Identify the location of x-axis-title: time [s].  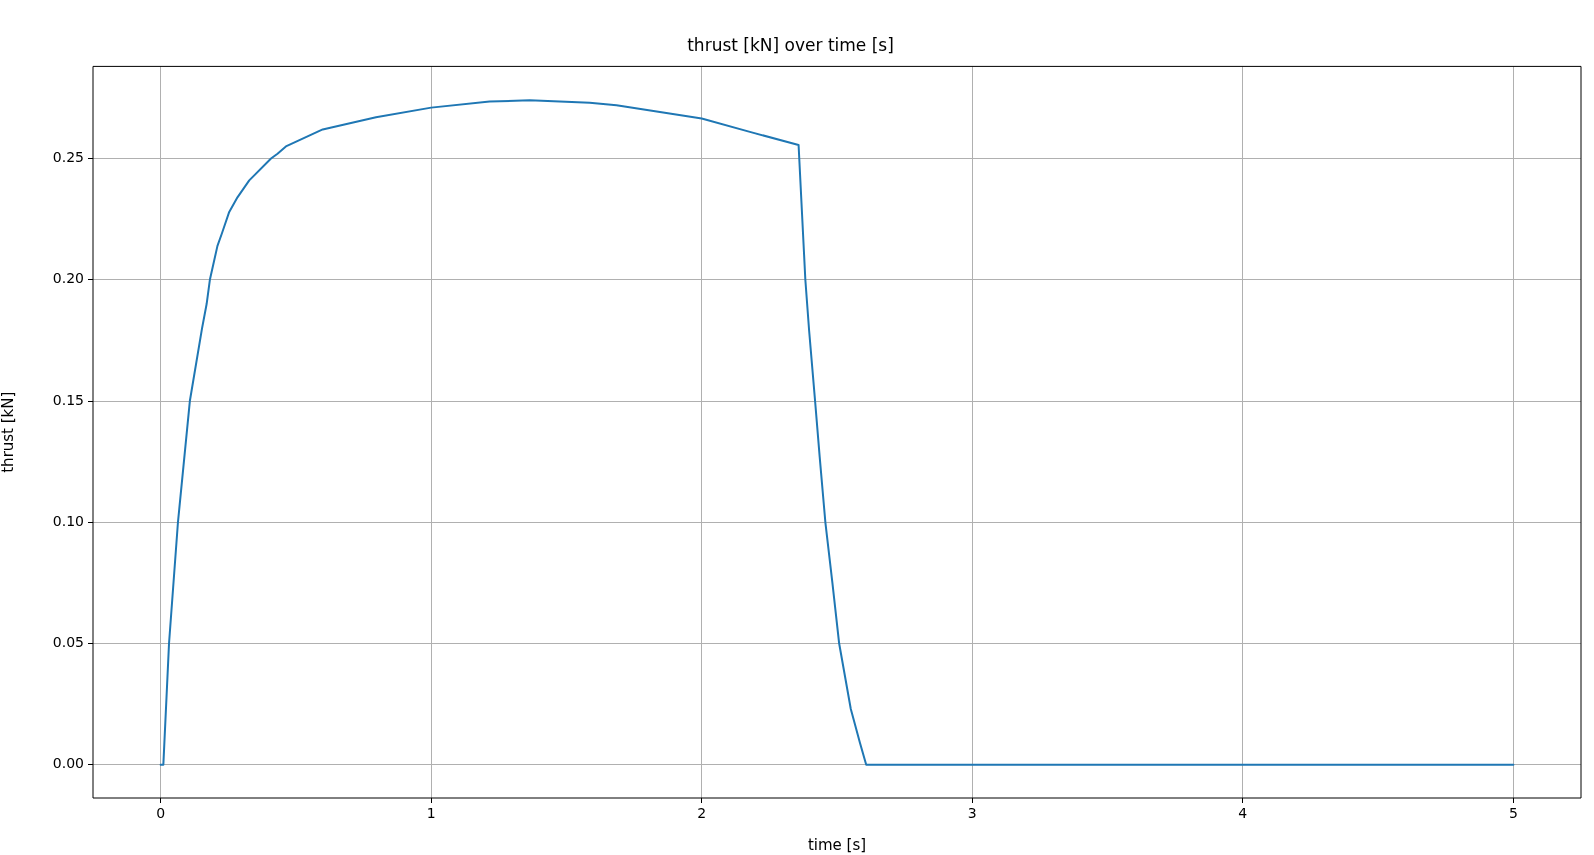
(837, 844).